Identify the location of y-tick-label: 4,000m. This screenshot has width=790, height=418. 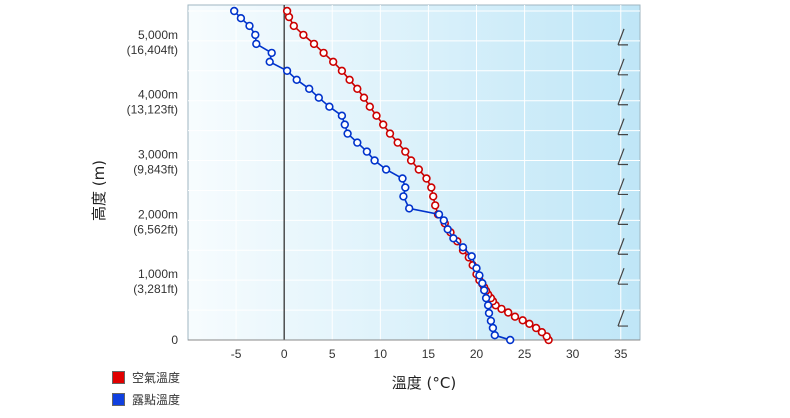
(158, 95).